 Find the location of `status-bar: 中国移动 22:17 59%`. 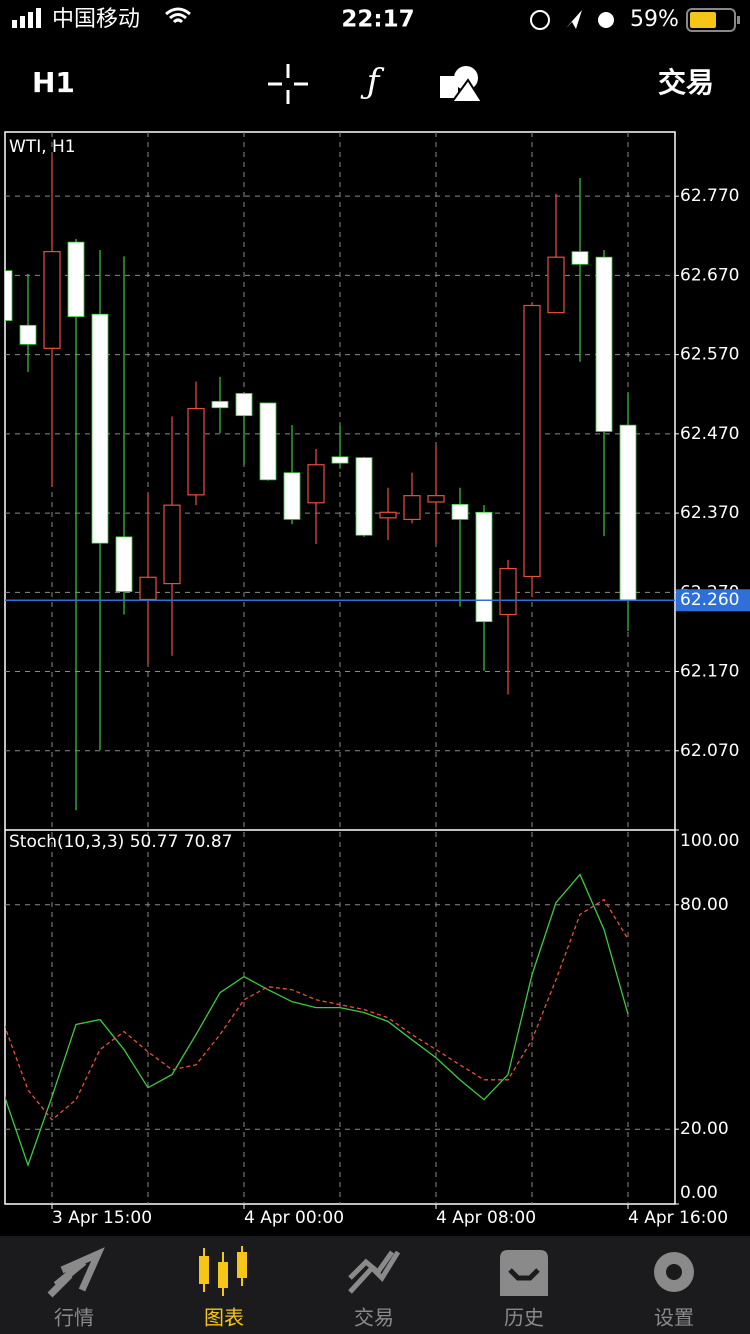

status-bar: 中国移动 22:17 59% is located at coordinates (376, 20).